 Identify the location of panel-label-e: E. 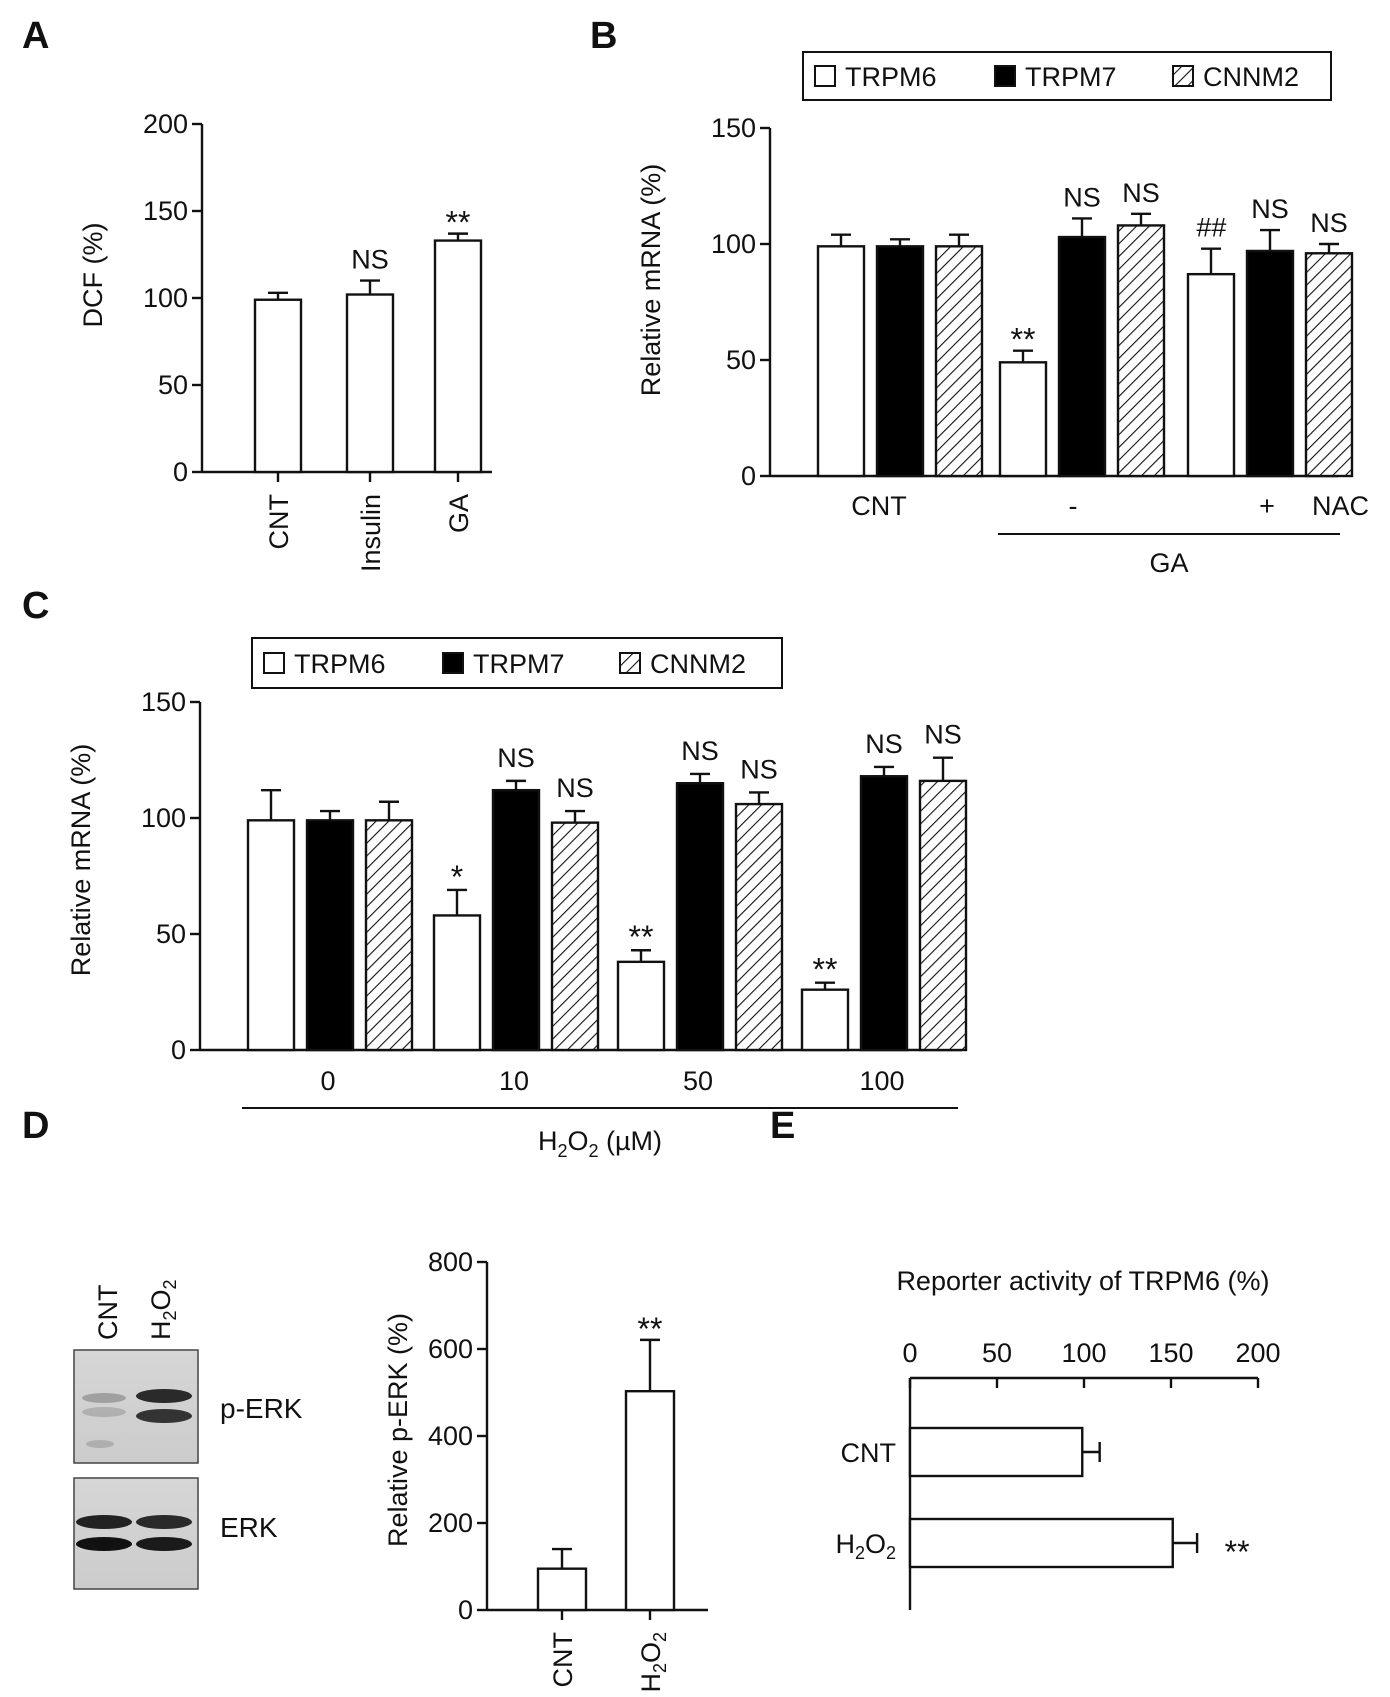
(782, 1126).